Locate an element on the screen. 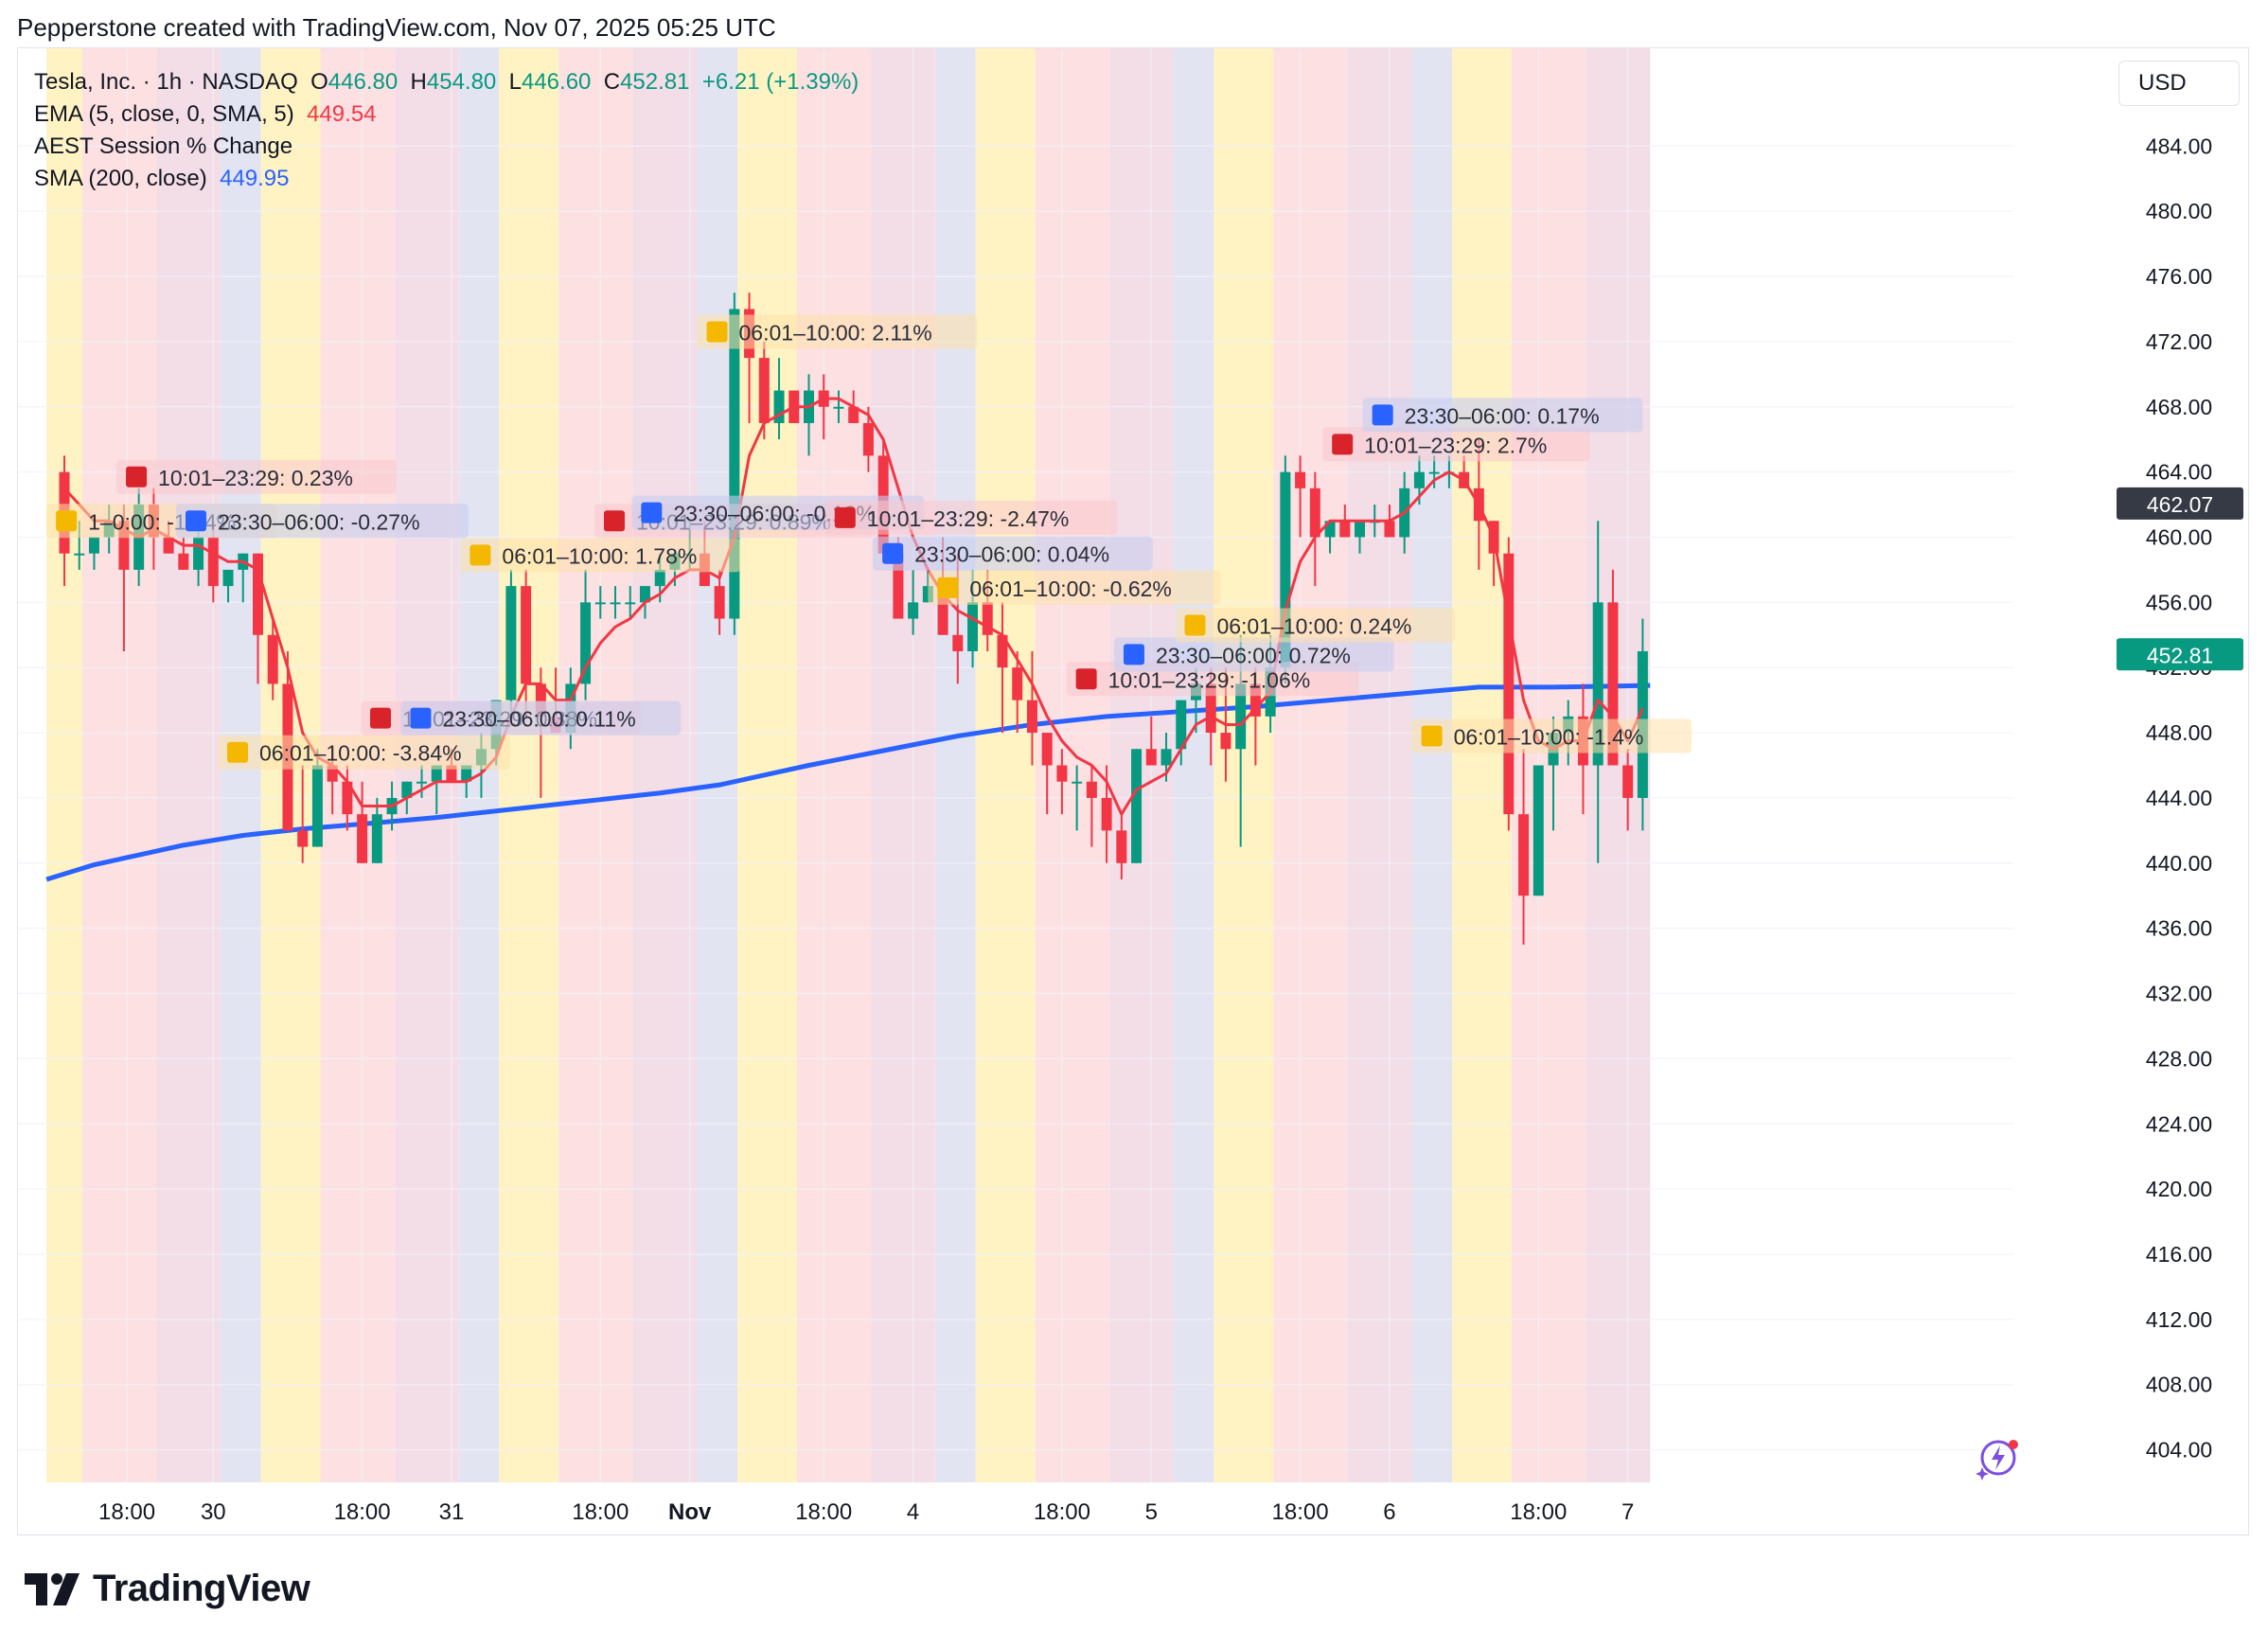 The height and width of the screenshot is (1649, 2268). legend-high-value: 454.80 is located at coordinates (461, 82).